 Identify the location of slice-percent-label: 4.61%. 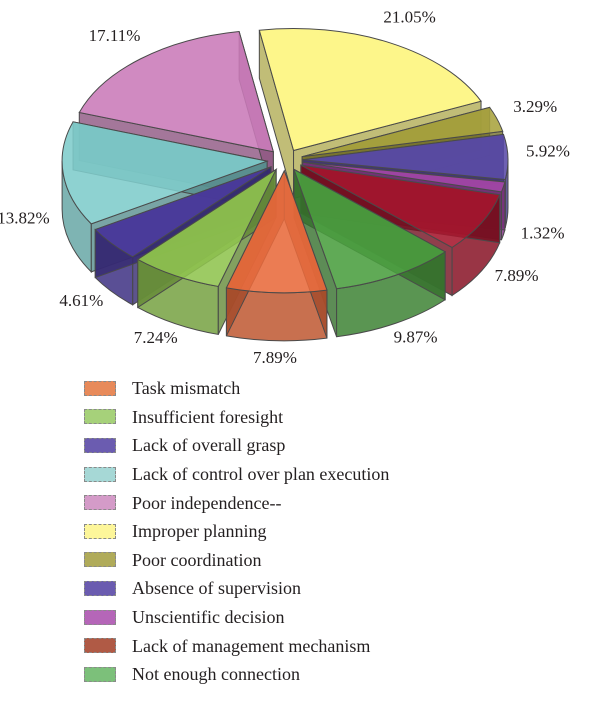
(81, 300).